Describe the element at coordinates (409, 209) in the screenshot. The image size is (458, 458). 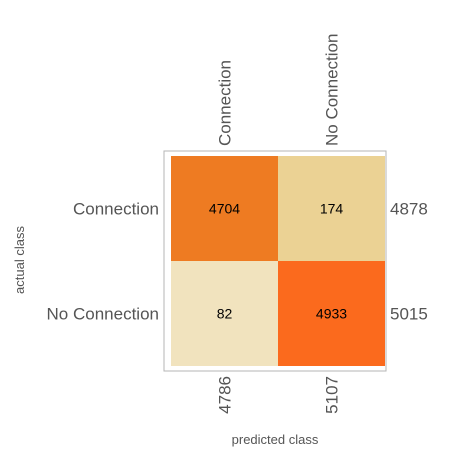
I see `row-total-label: 4878` at that location.